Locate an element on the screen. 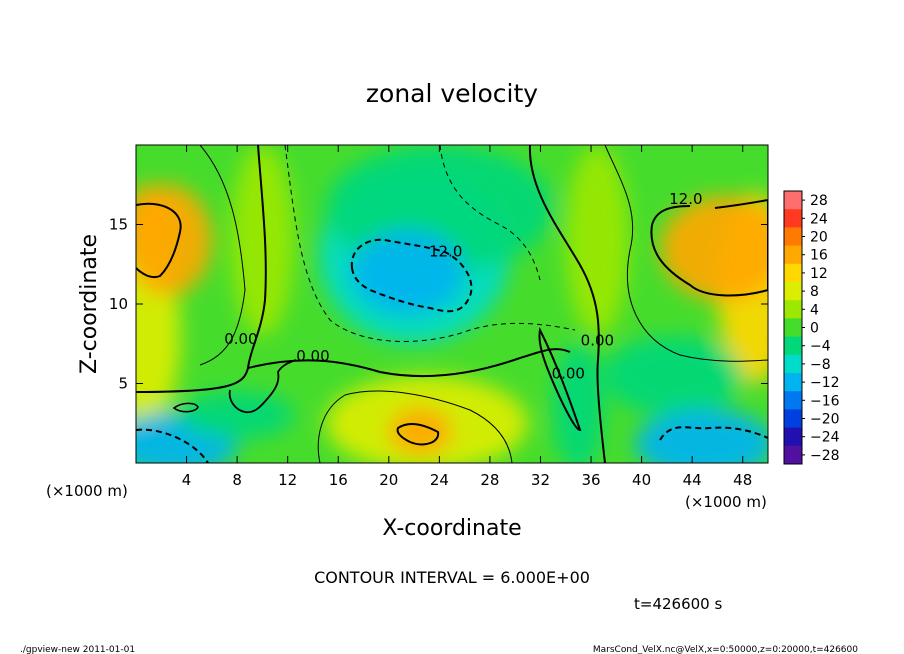 Image resolution: width=904 pixels, height=654 pixels. contour-label-4: 0.00 is located at coordinates (597, 340).